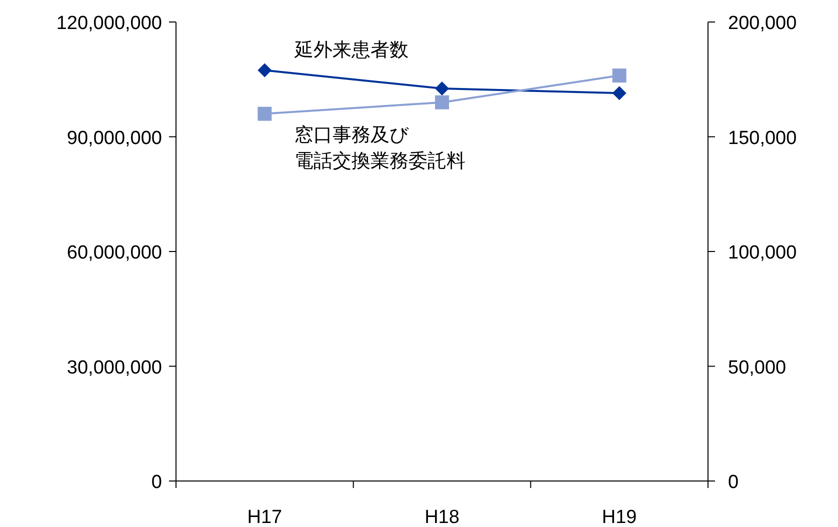 The height and width of the screenshot is (527, 838). I want to click on series-label: 窓口事務及び電話交換業務委託料, so click(380, 148).